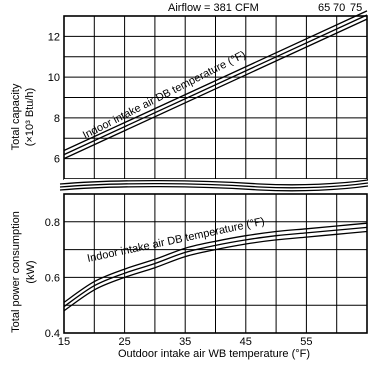 Image resolution: width=368 pixels, height=365 pixels. I want to click on series-label-70: 70, so click(339, 8).